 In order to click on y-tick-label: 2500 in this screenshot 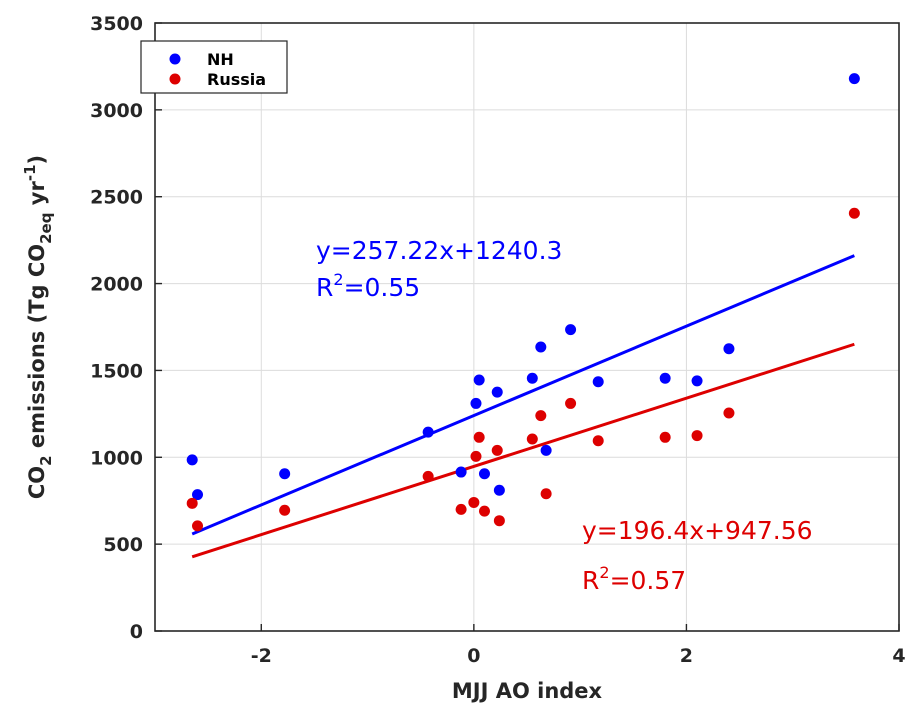, I will do `click(116, 198)`.